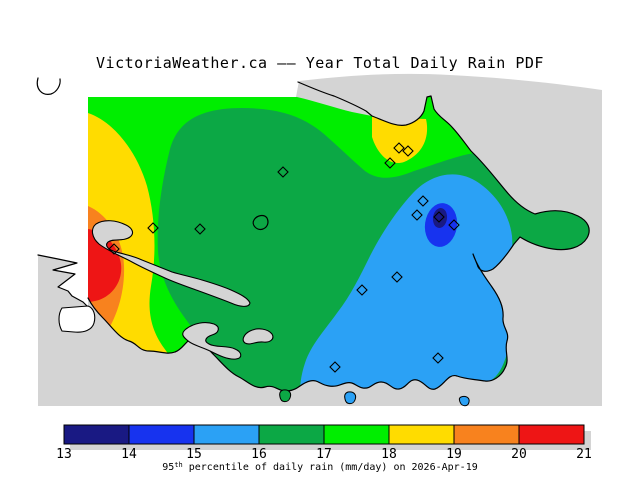  Describe the element at coordinates (48, 86) in the screenshot. I see `nw-coast-arc` at that location.